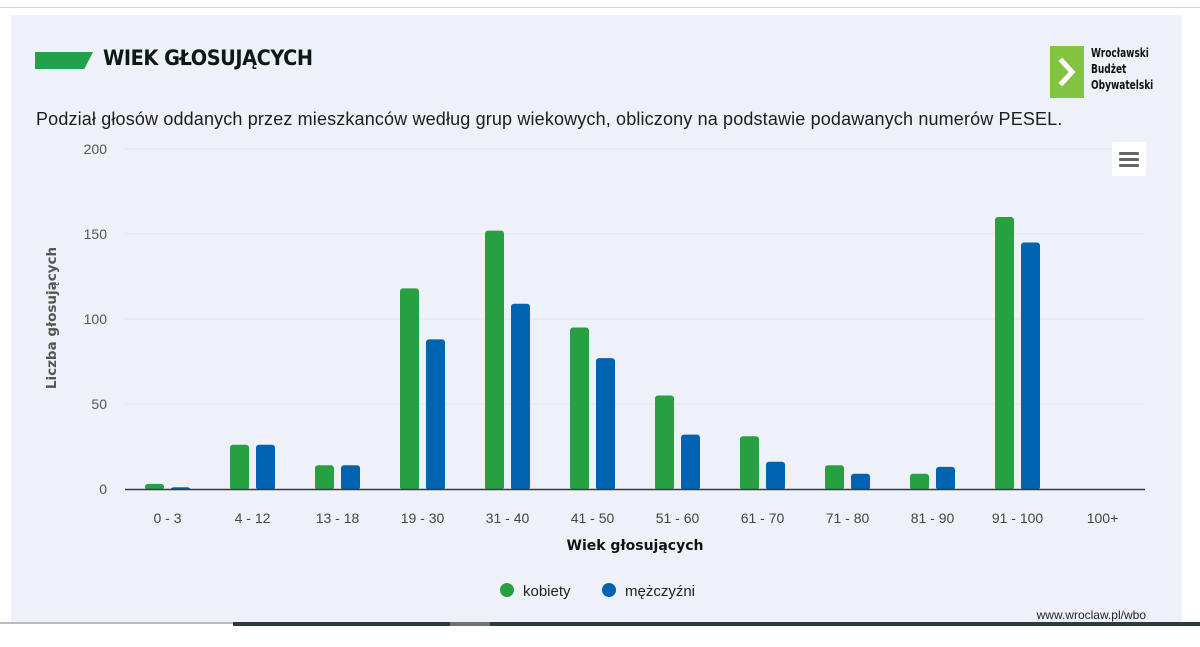  What do you see at coordinates (1109, 68) in the screenshot?
I see `logo-line-2: Budżet` at bounding box center [1109, 68].